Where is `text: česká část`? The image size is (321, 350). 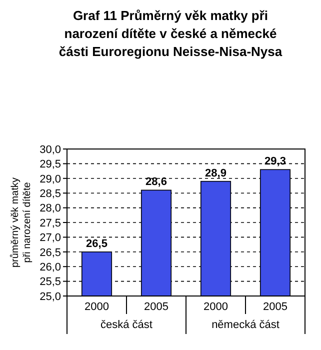
text: česká část is located at coordinates (126, 325).